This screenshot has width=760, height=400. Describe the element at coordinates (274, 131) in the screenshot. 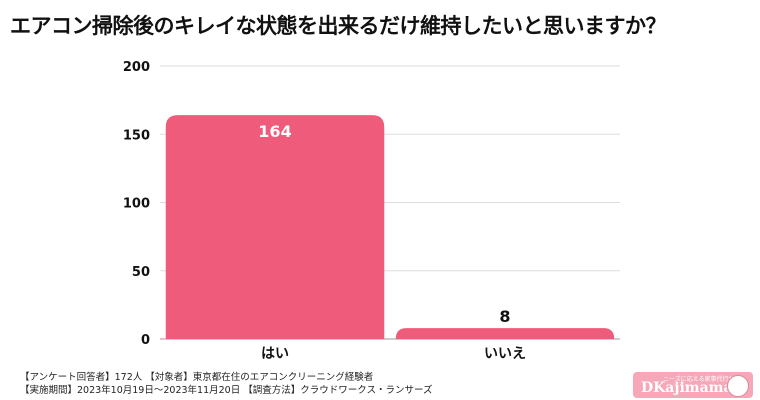

I see `data-label: 164` at that location.